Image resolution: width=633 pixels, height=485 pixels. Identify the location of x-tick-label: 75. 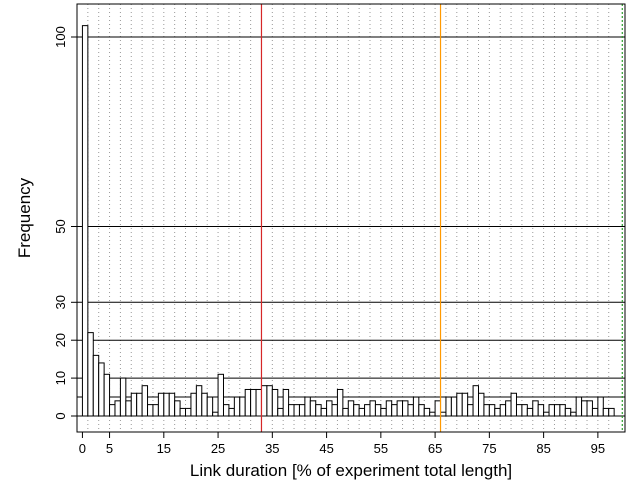
(489, 448).